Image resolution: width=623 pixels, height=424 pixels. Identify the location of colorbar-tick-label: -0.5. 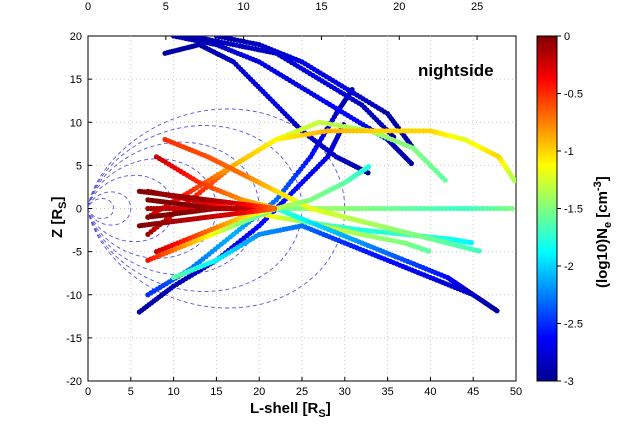
(573, 95).